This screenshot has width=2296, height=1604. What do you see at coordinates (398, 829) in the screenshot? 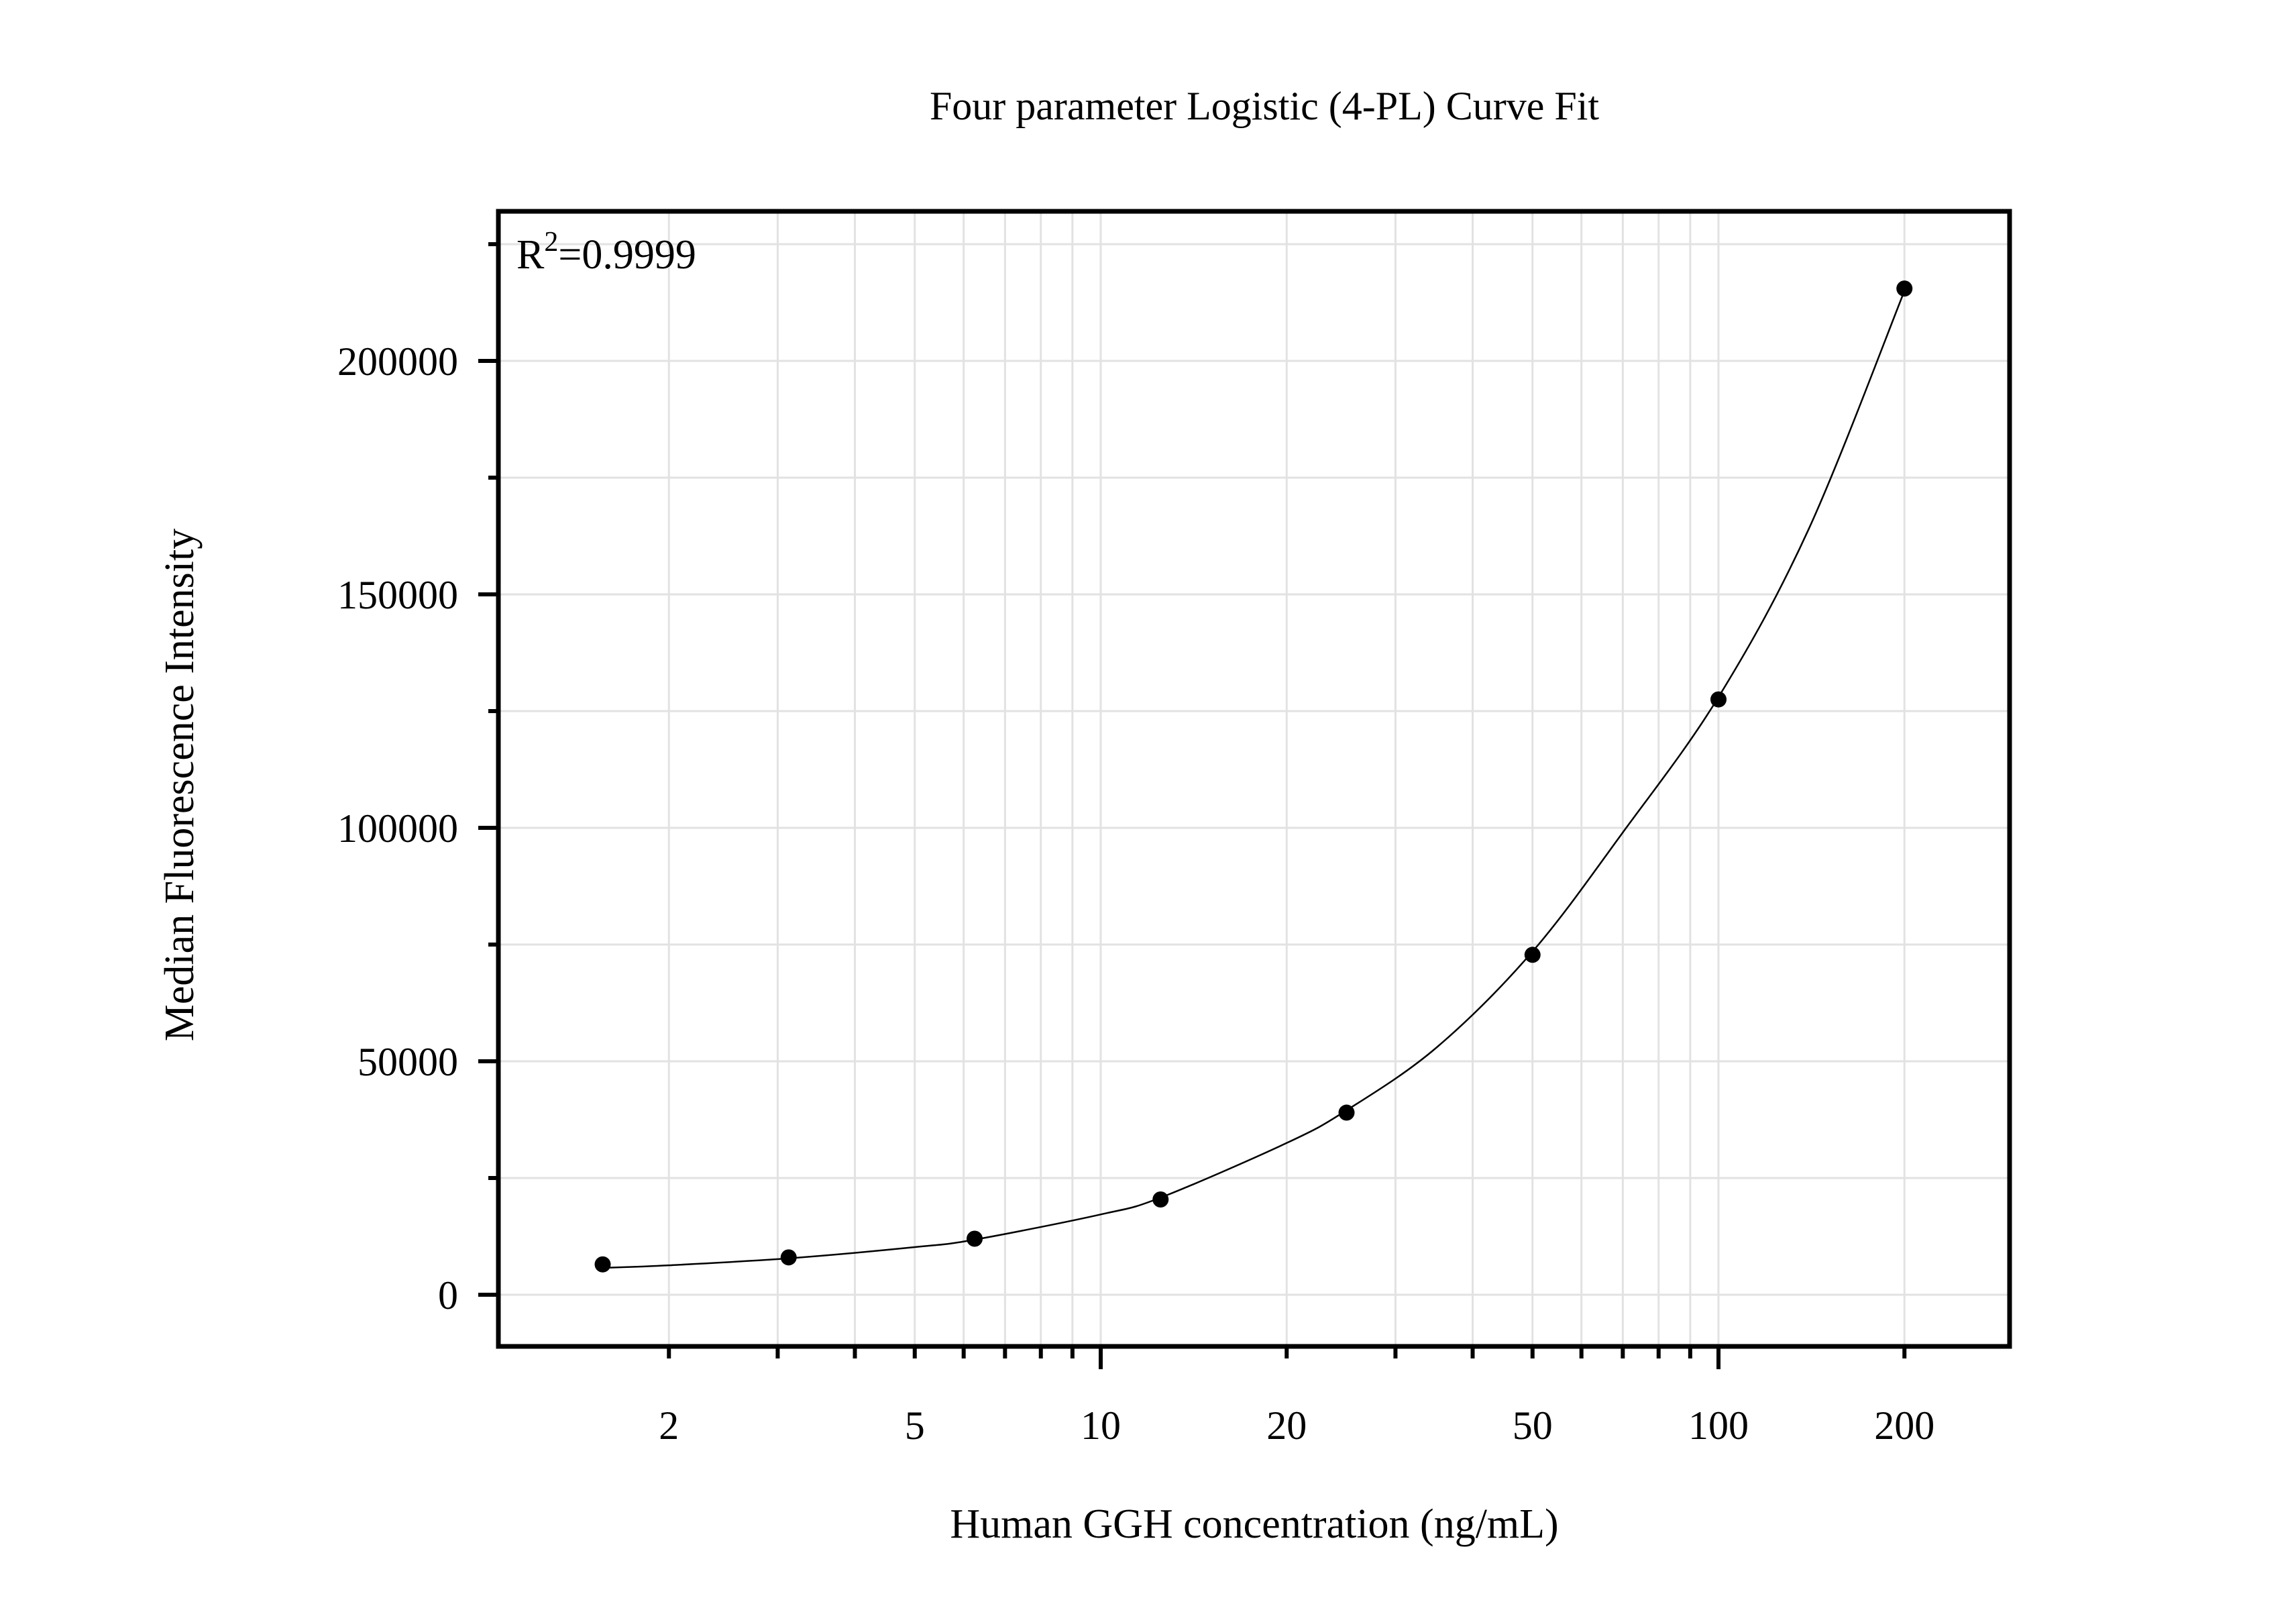
I see `y-tick-label: 100000` at bounding box center [398, 829].